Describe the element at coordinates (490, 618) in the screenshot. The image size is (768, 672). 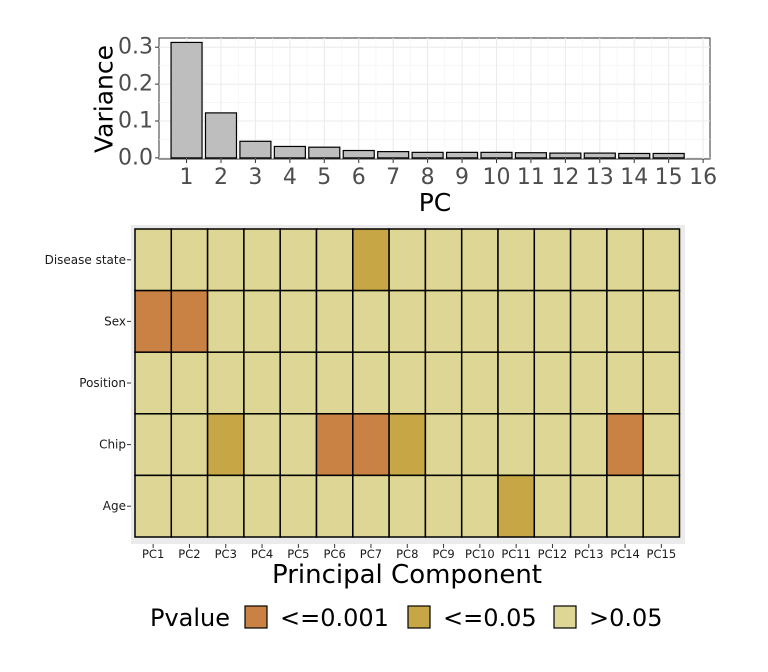
I see `legend-label-1: <=0.05` at that location.